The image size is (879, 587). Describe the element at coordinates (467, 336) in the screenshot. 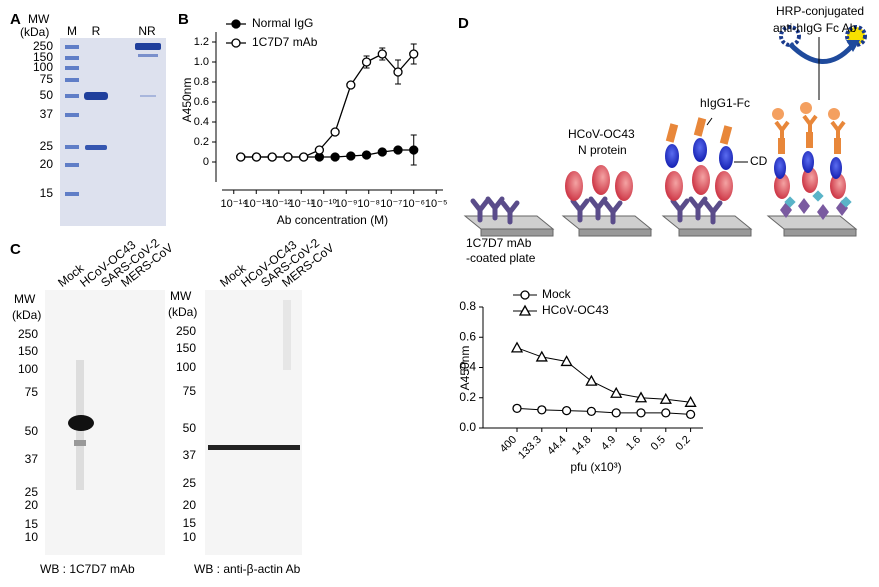

I see `y-tick-label: 0.6` at that location.